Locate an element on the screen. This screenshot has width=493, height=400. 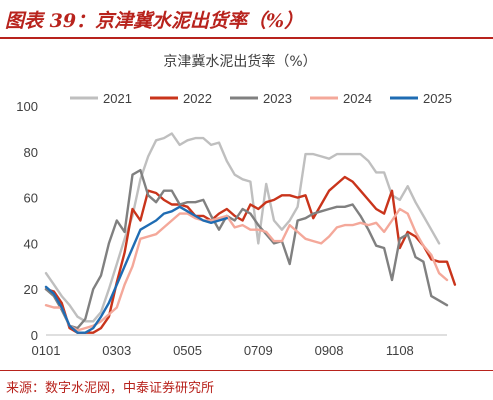
x-tick-label: 0505 is located at coordinates (187, 350).